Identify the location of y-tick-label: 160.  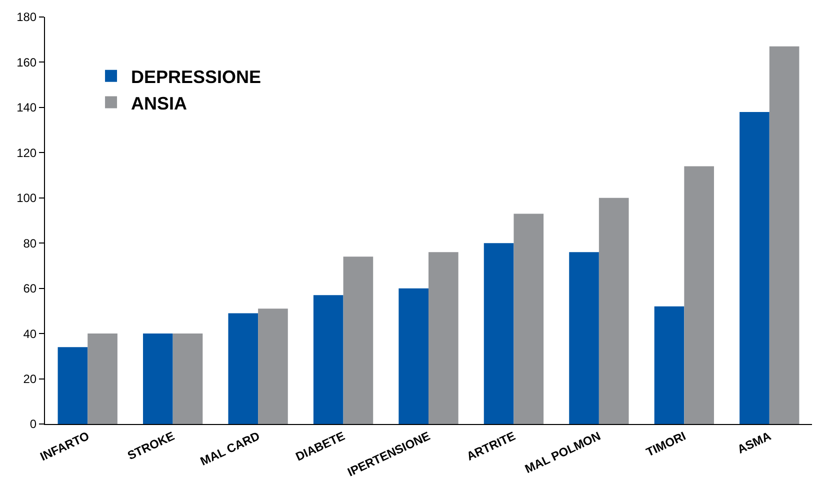
(26, 62).